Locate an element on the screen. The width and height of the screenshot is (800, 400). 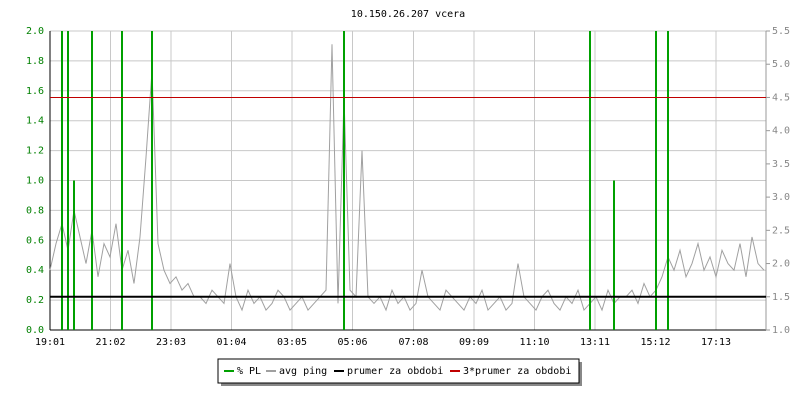
legend-label: avg ping is located at coordinates (303, 371).